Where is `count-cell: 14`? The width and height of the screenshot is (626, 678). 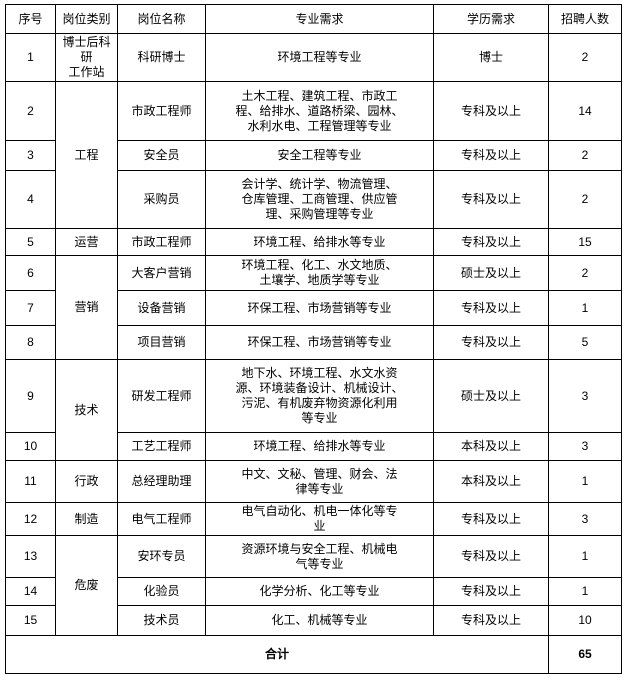
count-cell: 14 is located at coordinates (585, 111).